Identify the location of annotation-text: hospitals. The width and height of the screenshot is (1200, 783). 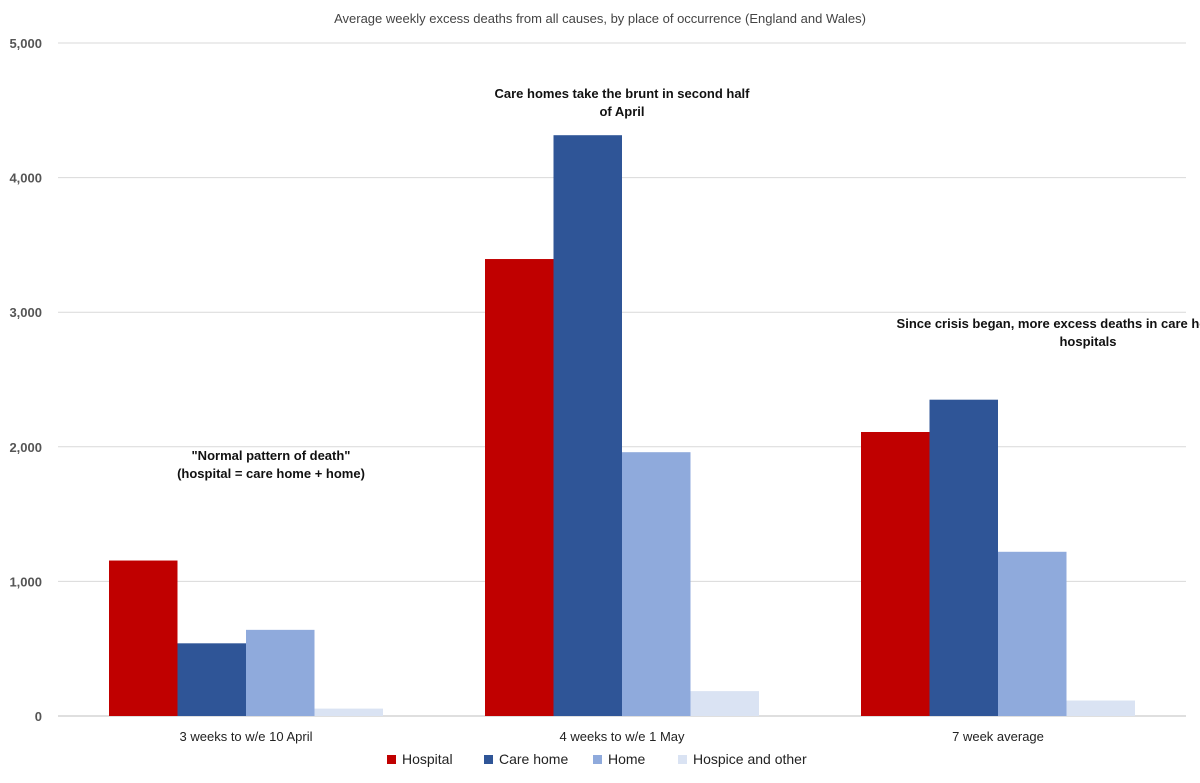
(1087, 341).